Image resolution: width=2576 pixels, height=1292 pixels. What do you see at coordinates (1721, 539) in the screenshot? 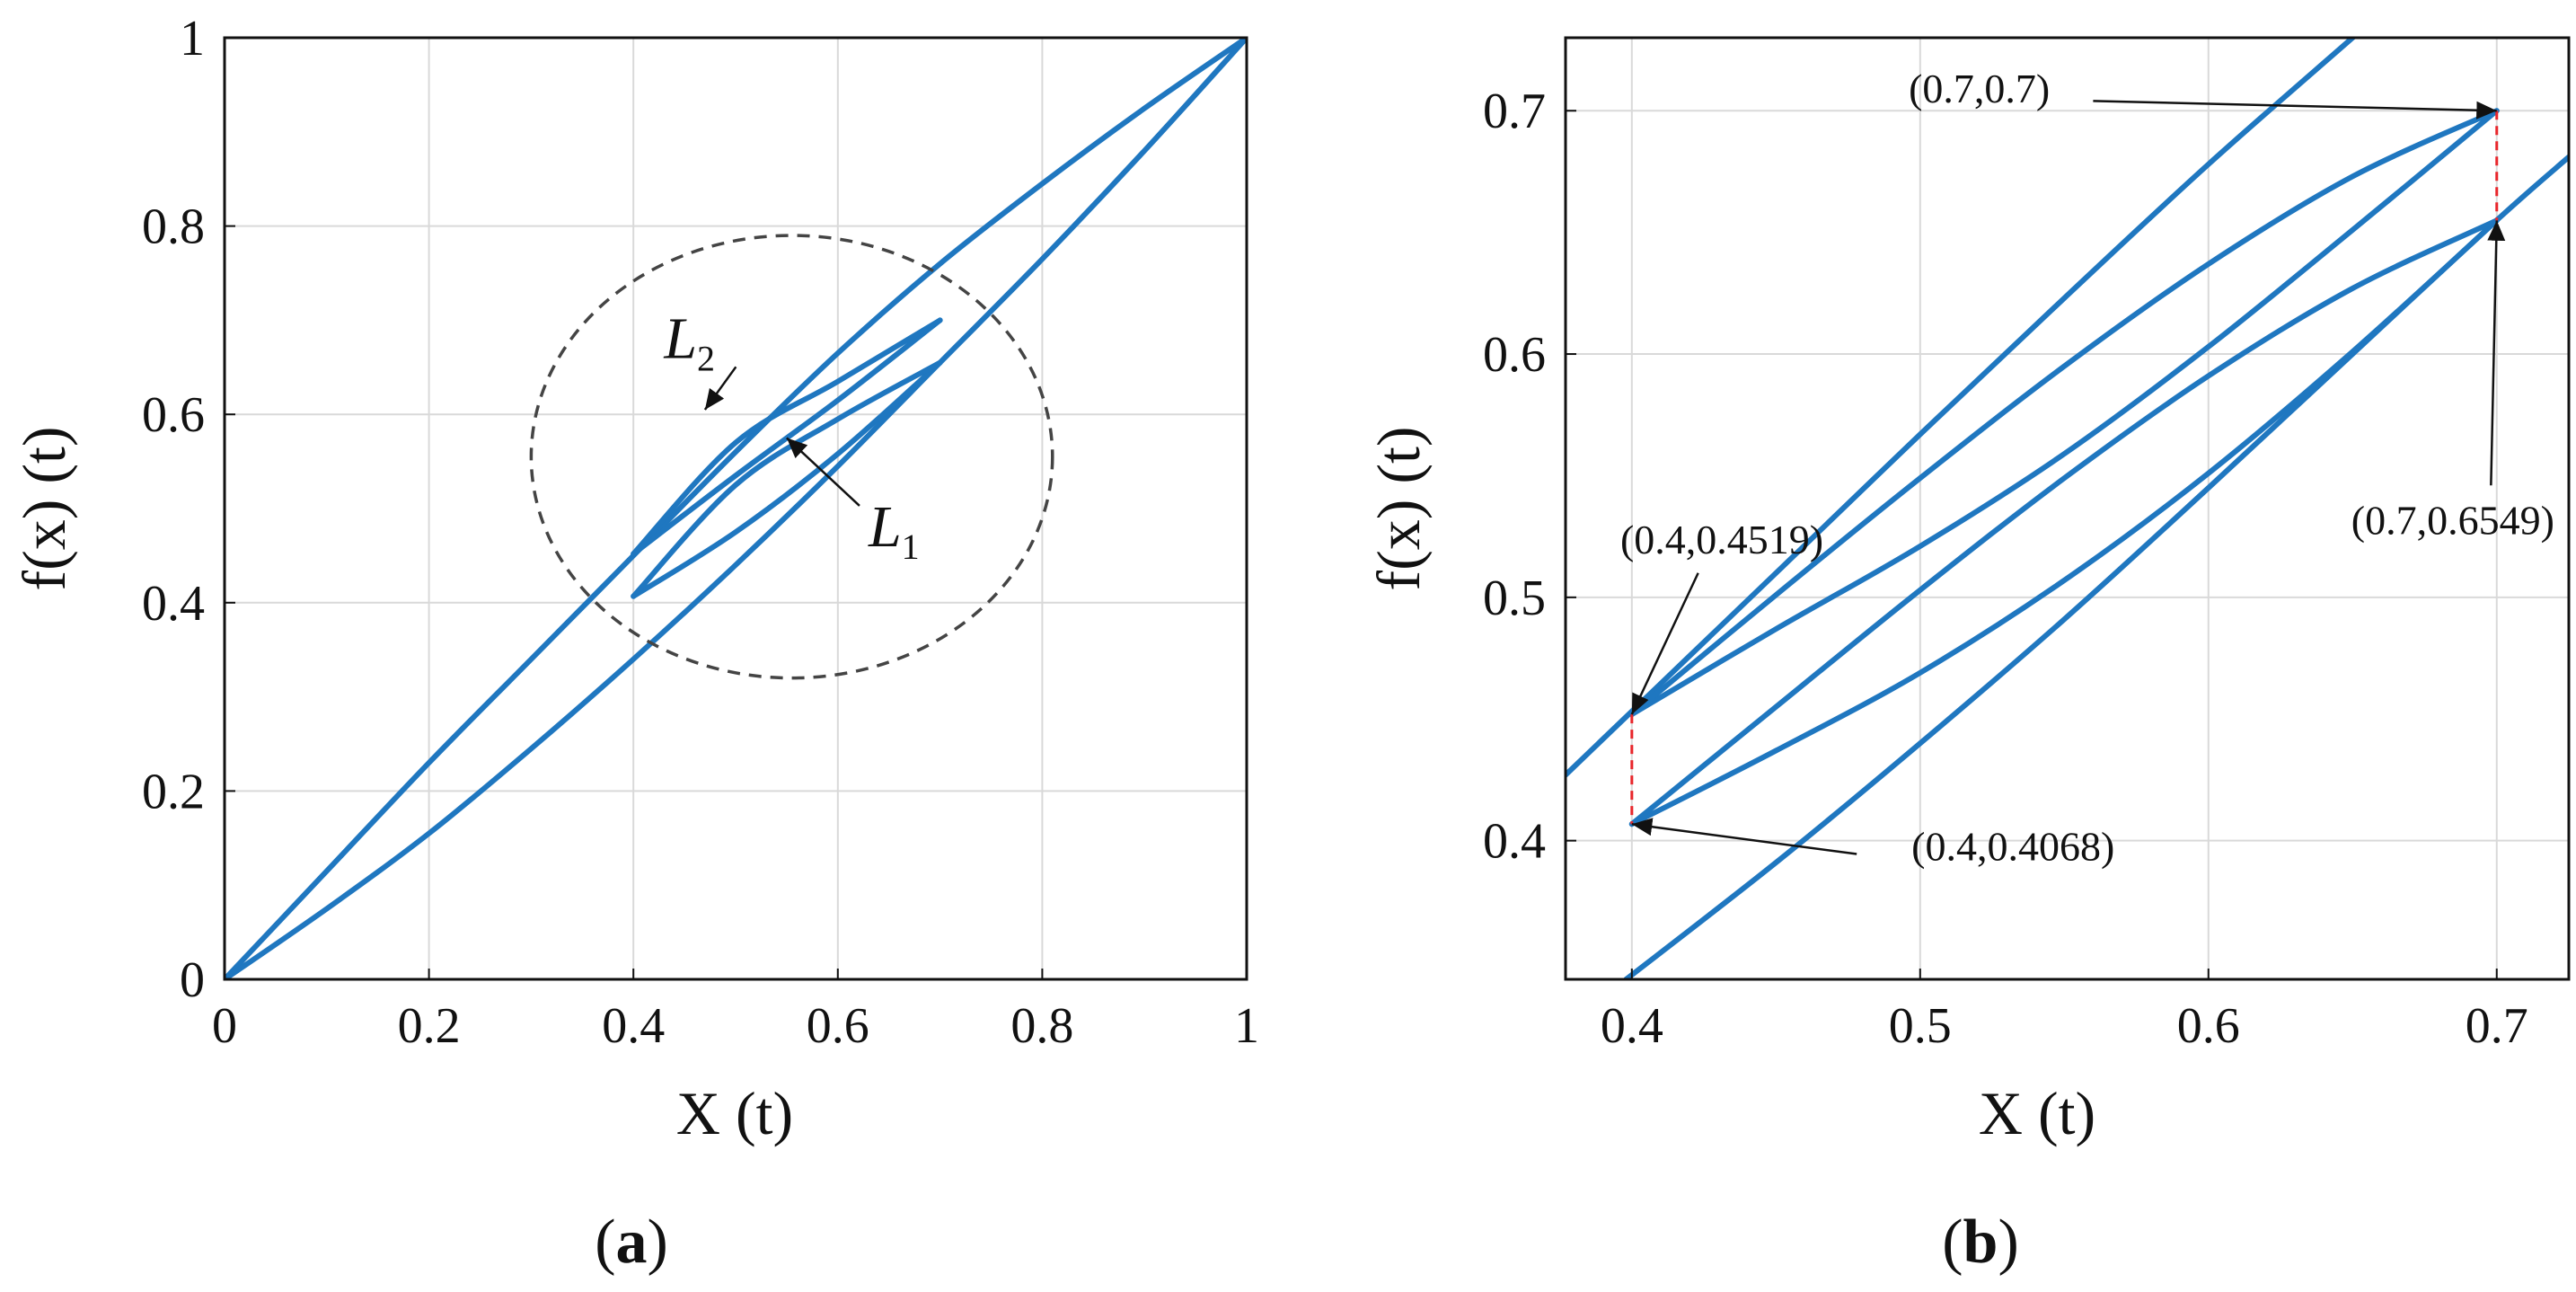
I see `point-annotation: (0.4,0.4519)` at bounding box center [1721, 539].